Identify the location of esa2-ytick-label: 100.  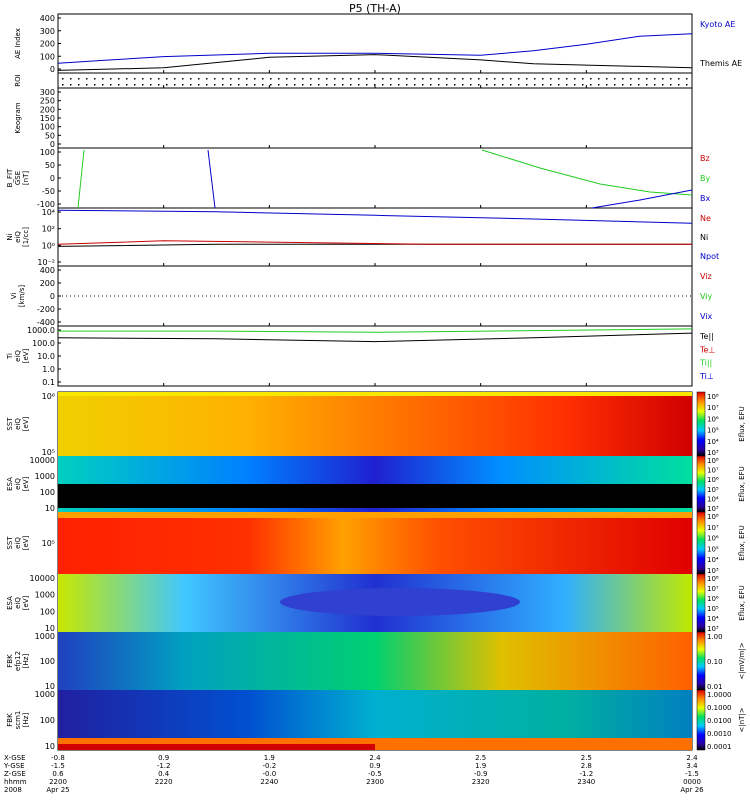
(47, 611).